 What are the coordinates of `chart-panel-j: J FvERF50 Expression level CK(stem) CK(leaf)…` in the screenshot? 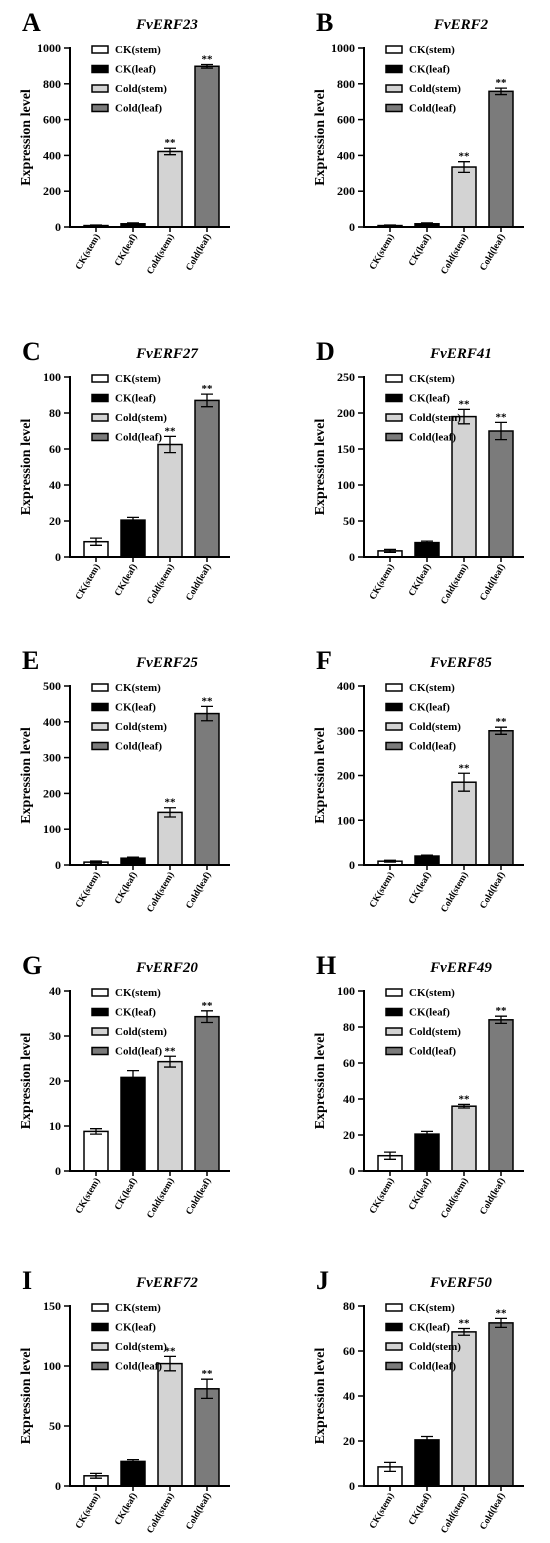 It's located at (418, 1400).